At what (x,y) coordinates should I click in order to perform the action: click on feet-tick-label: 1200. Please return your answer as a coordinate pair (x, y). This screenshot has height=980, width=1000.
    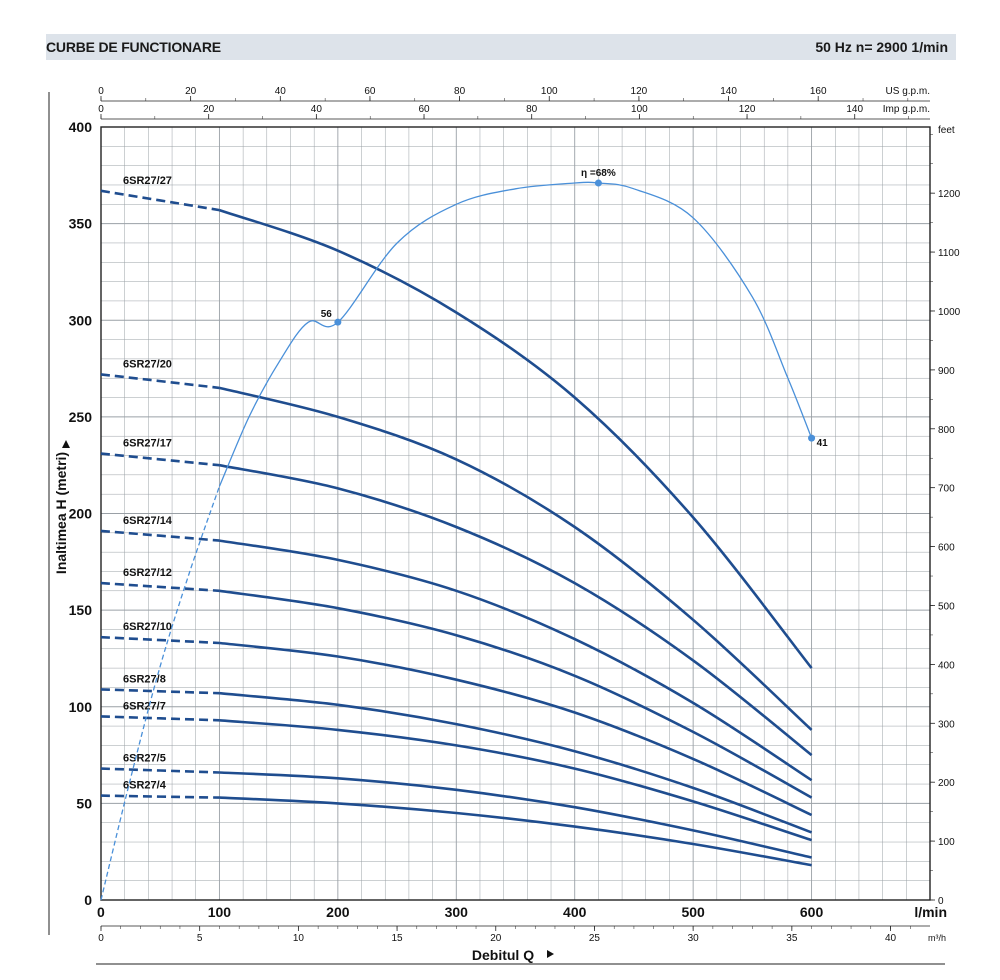
    Looking at the image, I should click on (949, 194).